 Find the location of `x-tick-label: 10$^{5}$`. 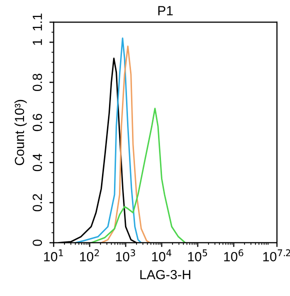

x-tick-label: 10$^{5}$ is located at coordinates (198, 255).